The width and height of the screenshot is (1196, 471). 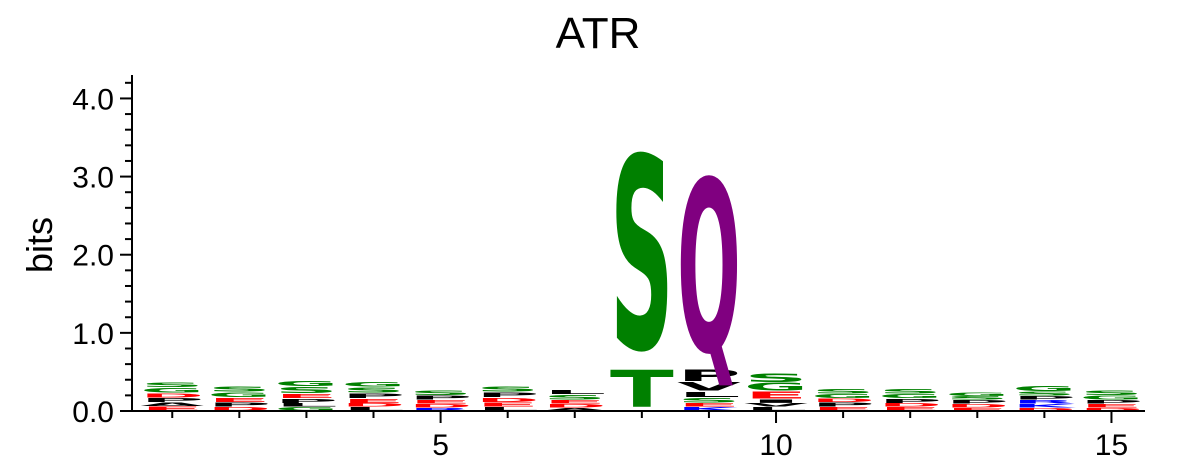 I want to click on y-tick-label: 0.0, so click(x=93, y=412).